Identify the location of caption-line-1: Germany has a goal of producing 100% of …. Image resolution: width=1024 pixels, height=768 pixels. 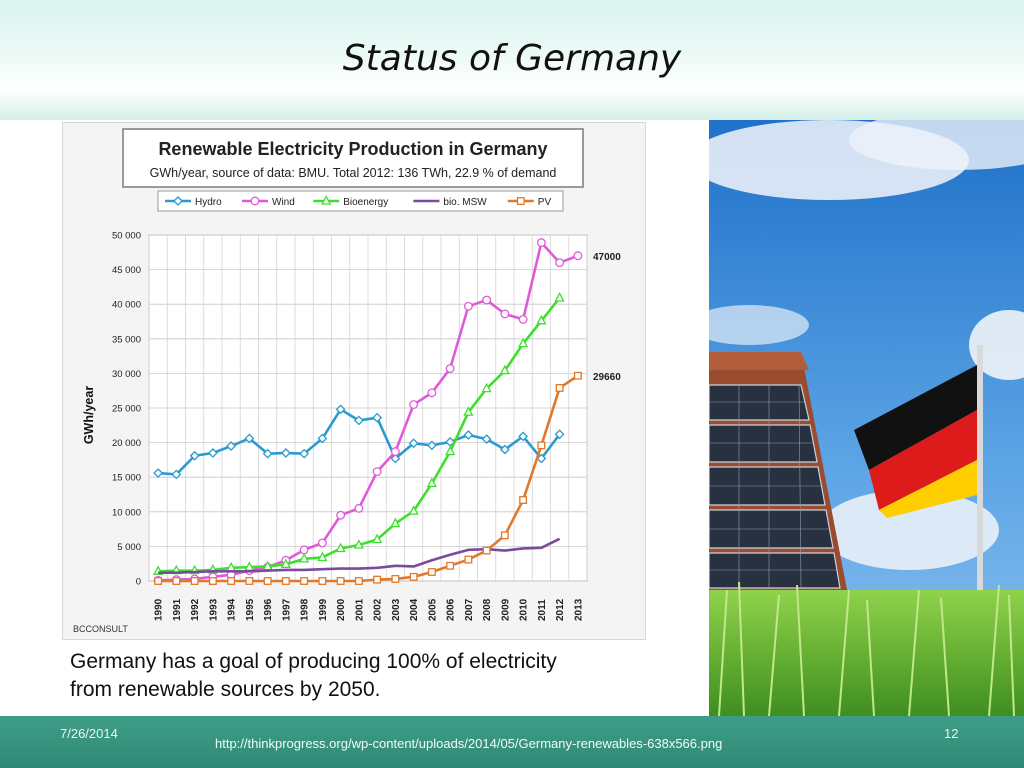
(313, 661).